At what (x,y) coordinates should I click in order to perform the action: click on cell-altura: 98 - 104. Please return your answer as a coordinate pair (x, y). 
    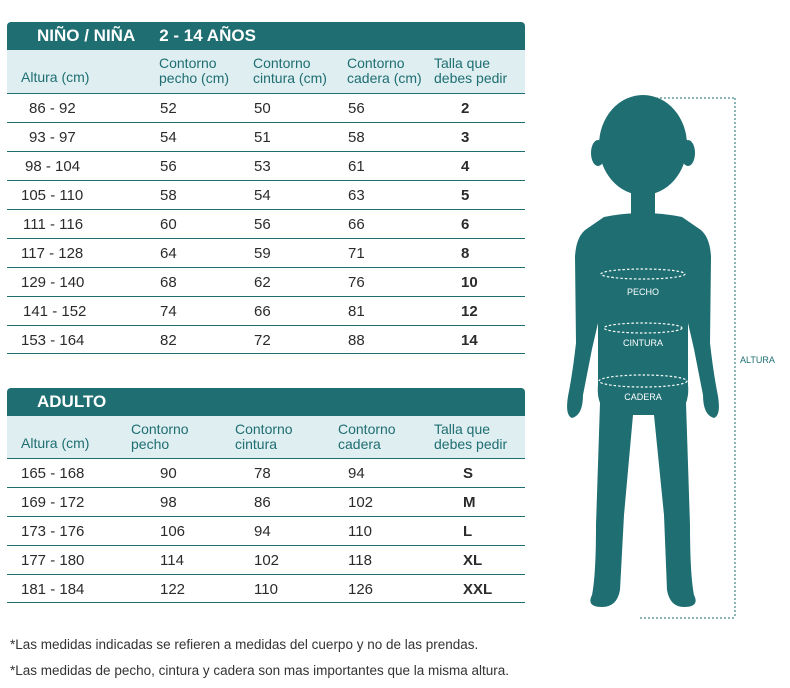
    Looking at the image, I should click on (53, 166).